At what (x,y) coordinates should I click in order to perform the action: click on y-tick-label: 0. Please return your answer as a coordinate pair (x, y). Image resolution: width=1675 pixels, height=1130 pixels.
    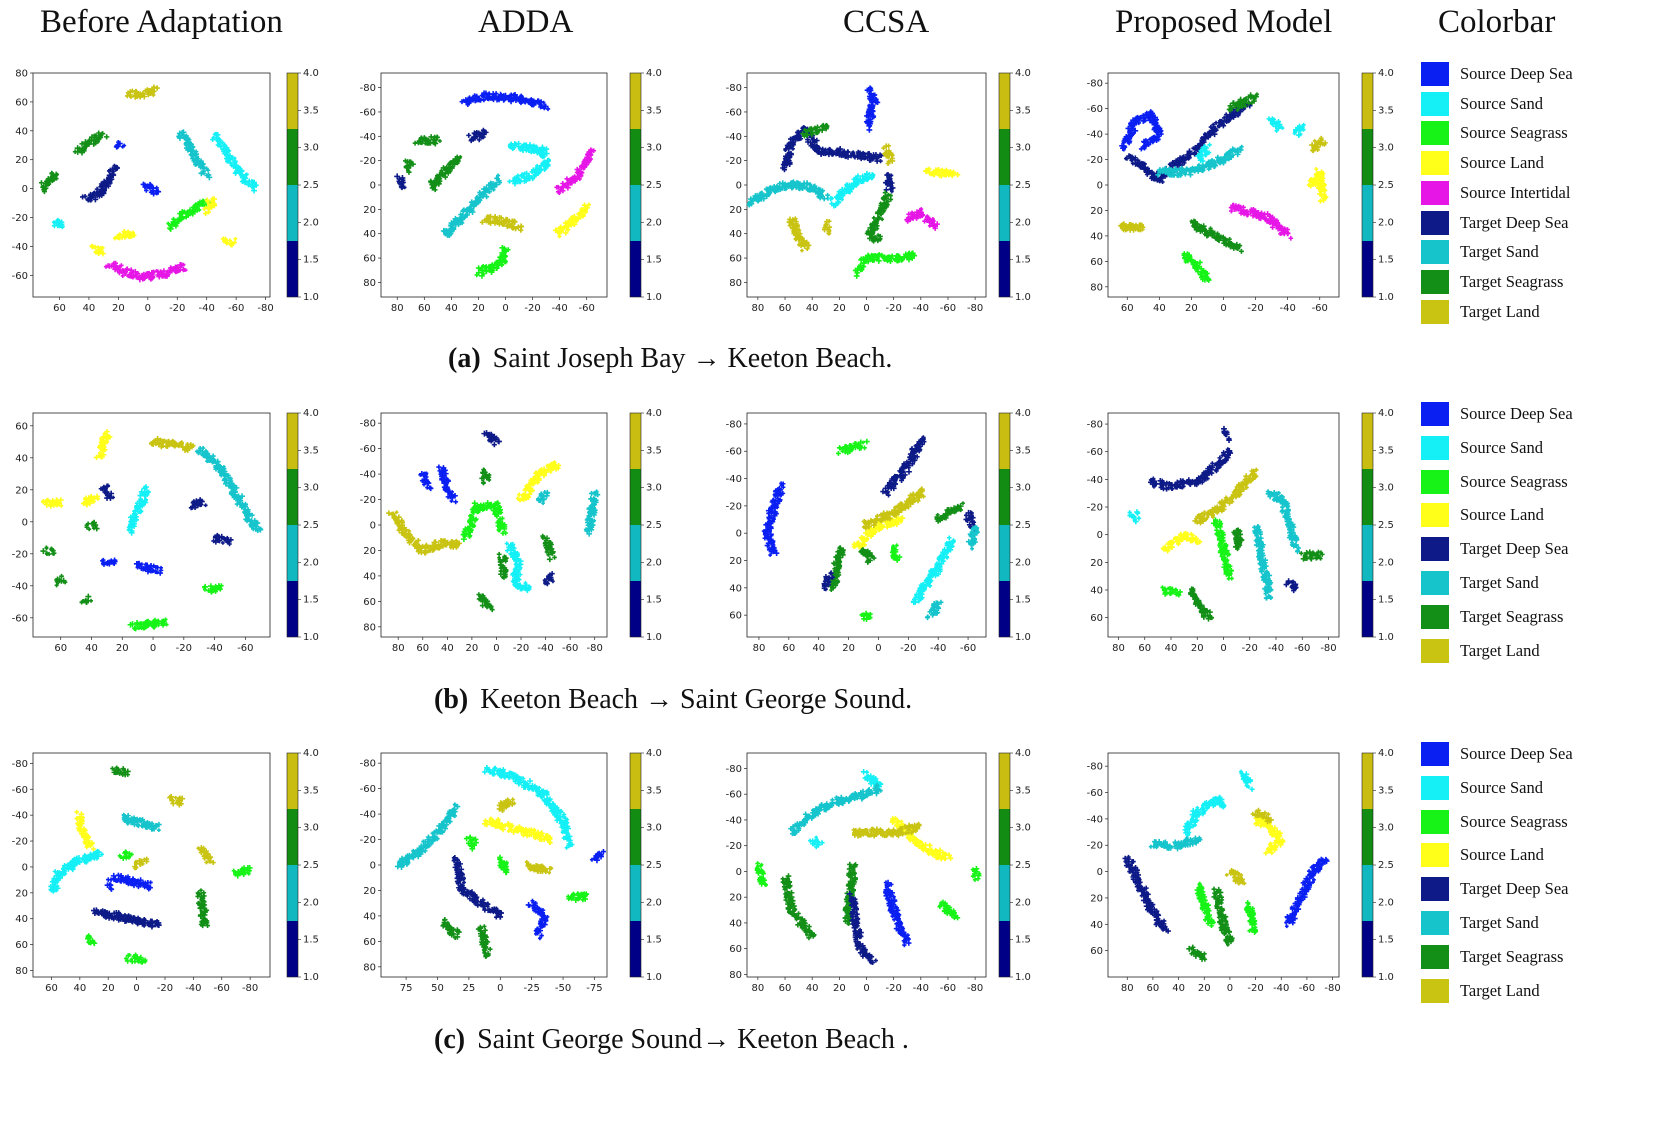
    Looking at the image, I should click on (739, 186).